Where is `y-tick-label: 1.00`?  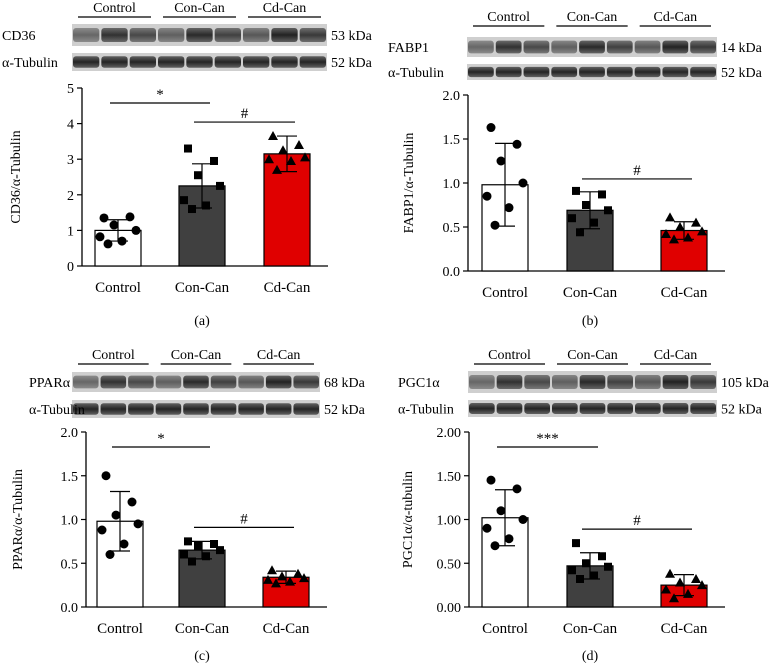
y-tick-label: 1.00 is located at coordinates (449, 521).